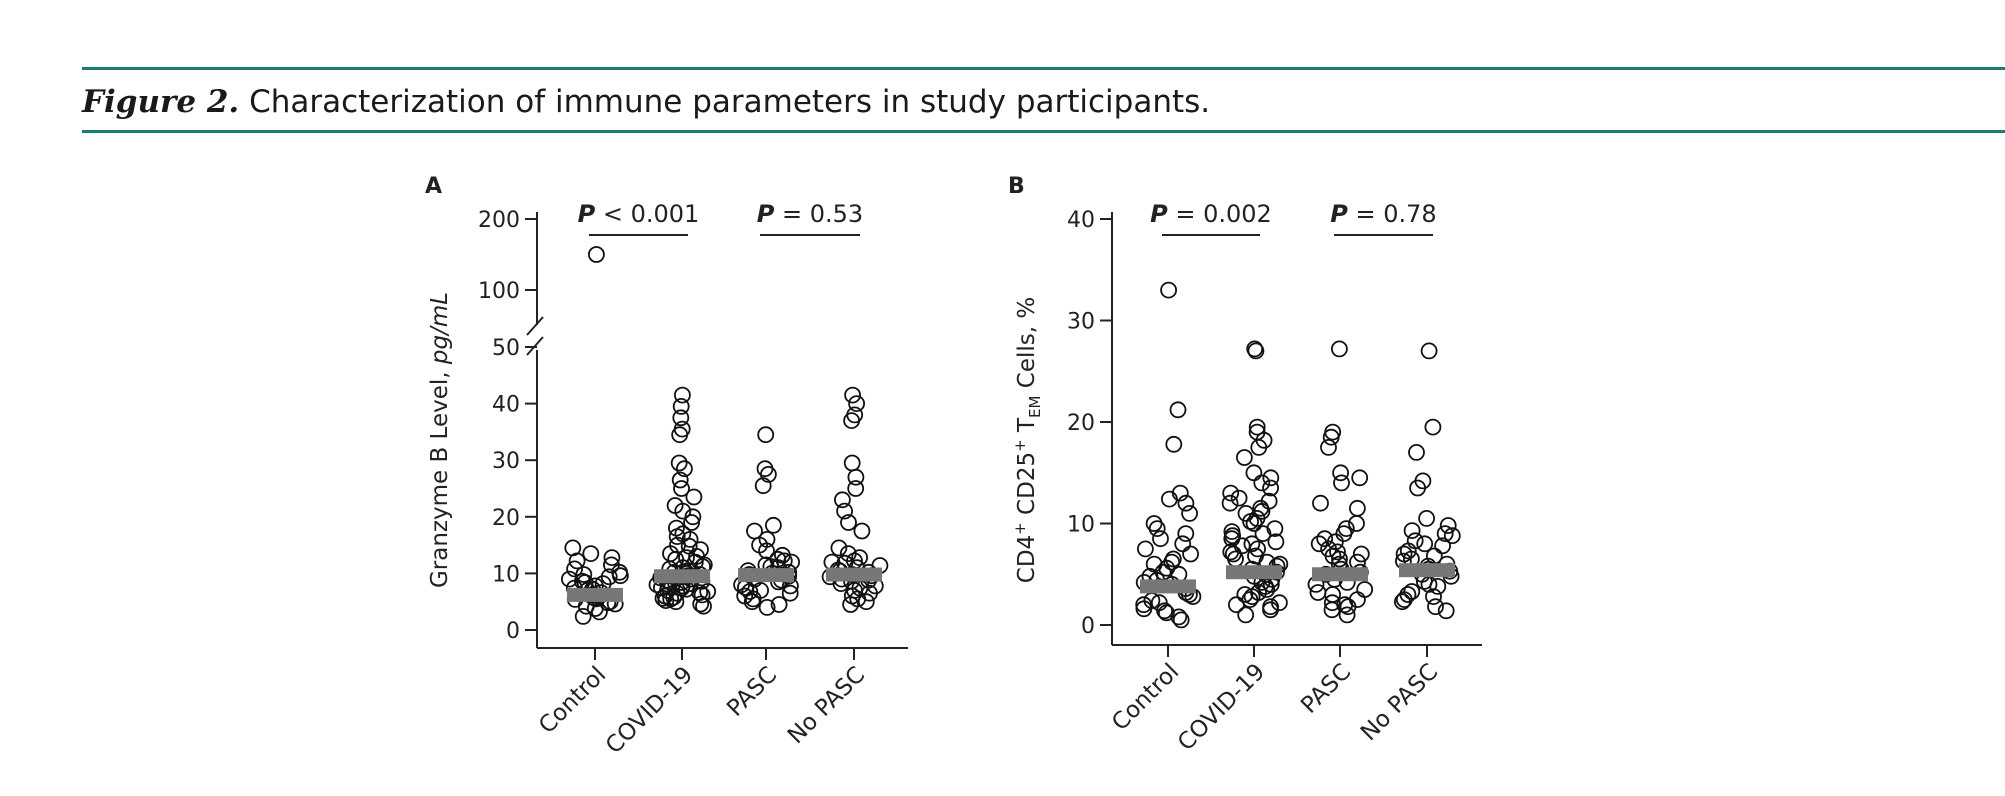  Describe the element at coordinates (506, 461) in the screenshot. I see `panel-a-y-tick-label: 30` at that location.